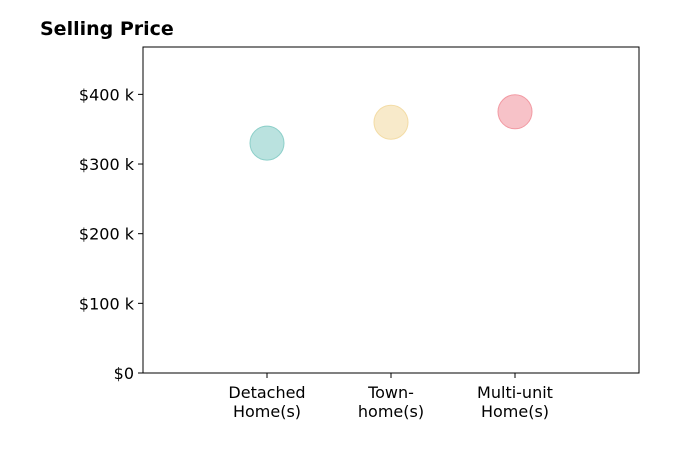 Image resolution: width=679 pixels, height=462 pixels. I want to click on y-tick-label: $200 k, so click(107, 234).